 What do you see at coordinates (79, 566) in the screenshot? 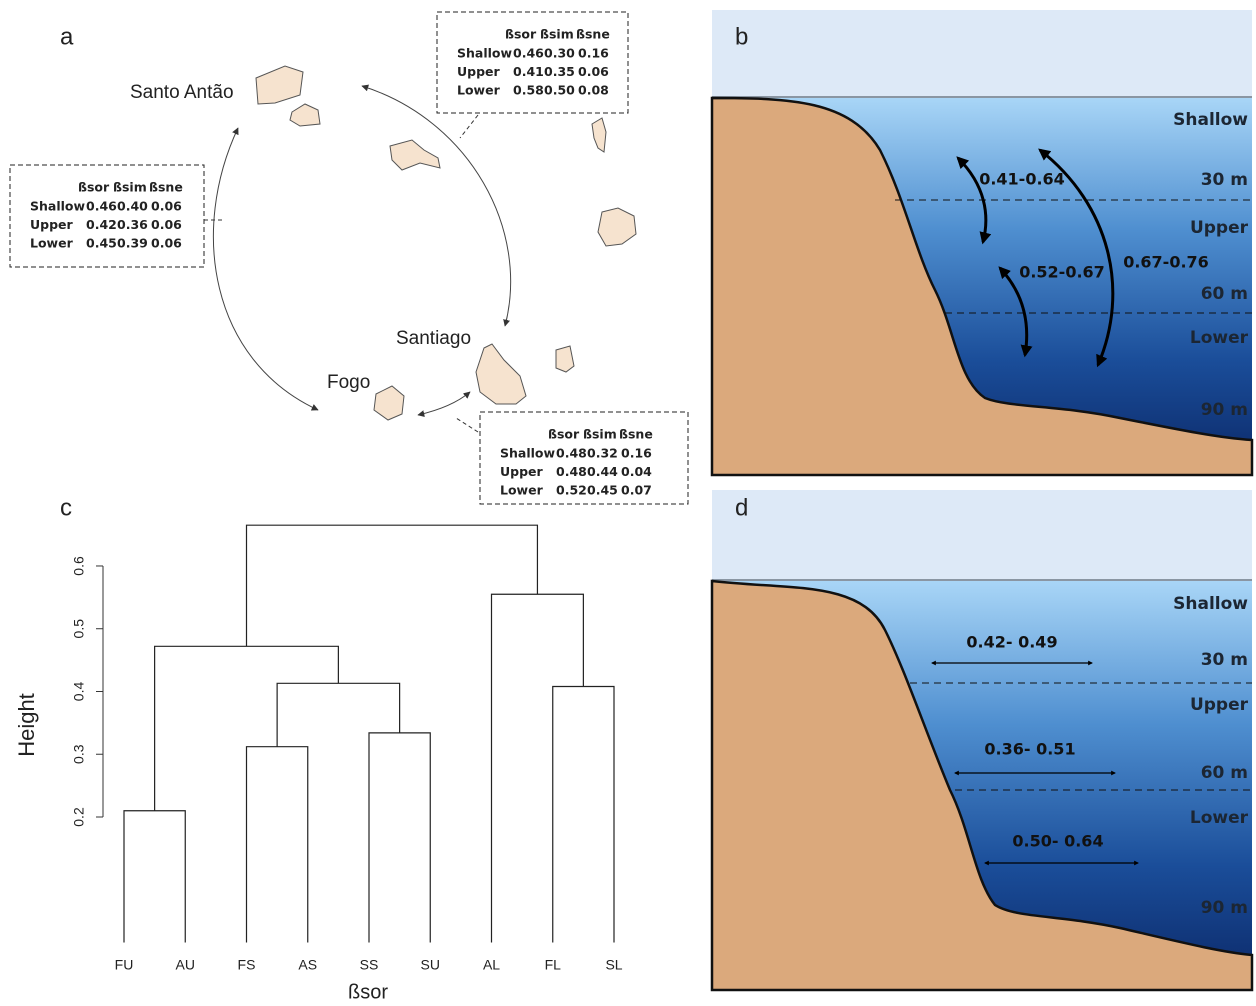
I see `y-tick-label: 0.6` at bounding box center [79, 566].